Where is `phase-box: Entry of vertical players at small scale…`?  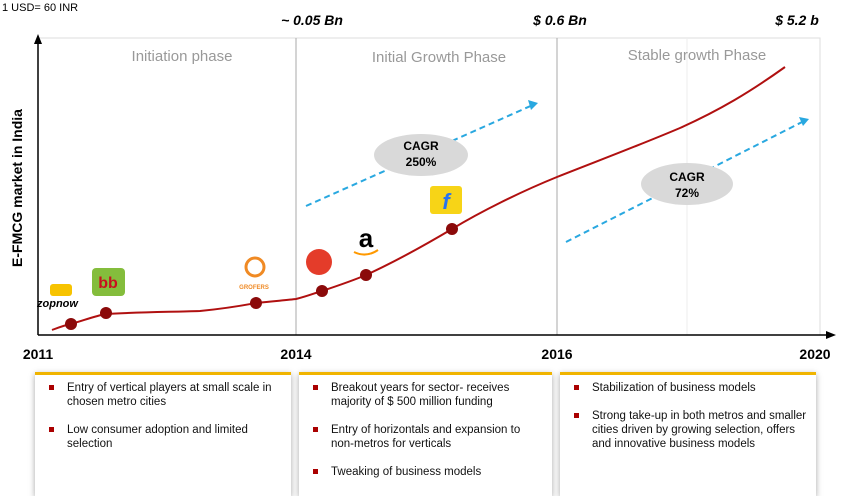
phase-box: Entry of vertical players at small scale… is located at coordinates (163, 434).